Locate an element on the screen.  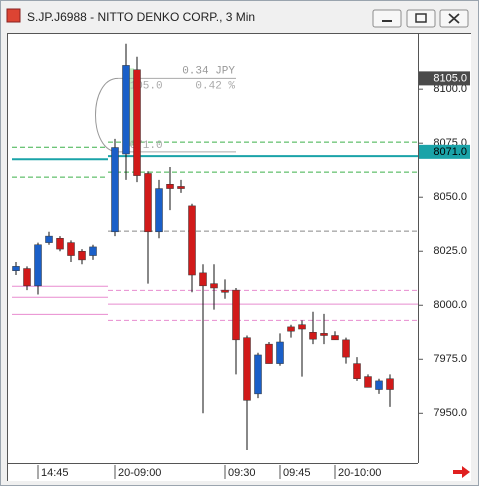
price-marker-label: 8071.0 is located at coordinates (450, 152).